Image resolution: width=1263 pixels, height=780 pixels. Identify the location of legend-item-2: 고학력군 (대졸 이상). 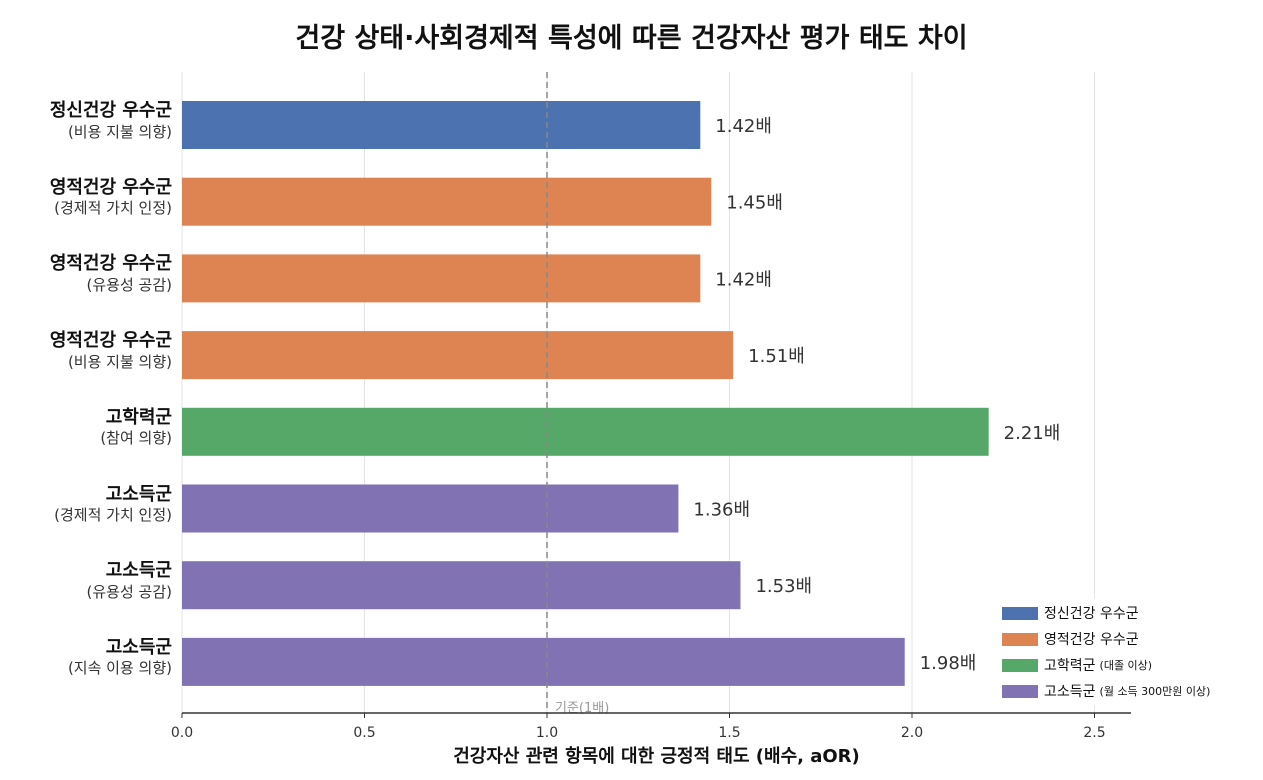
(1131, 665).